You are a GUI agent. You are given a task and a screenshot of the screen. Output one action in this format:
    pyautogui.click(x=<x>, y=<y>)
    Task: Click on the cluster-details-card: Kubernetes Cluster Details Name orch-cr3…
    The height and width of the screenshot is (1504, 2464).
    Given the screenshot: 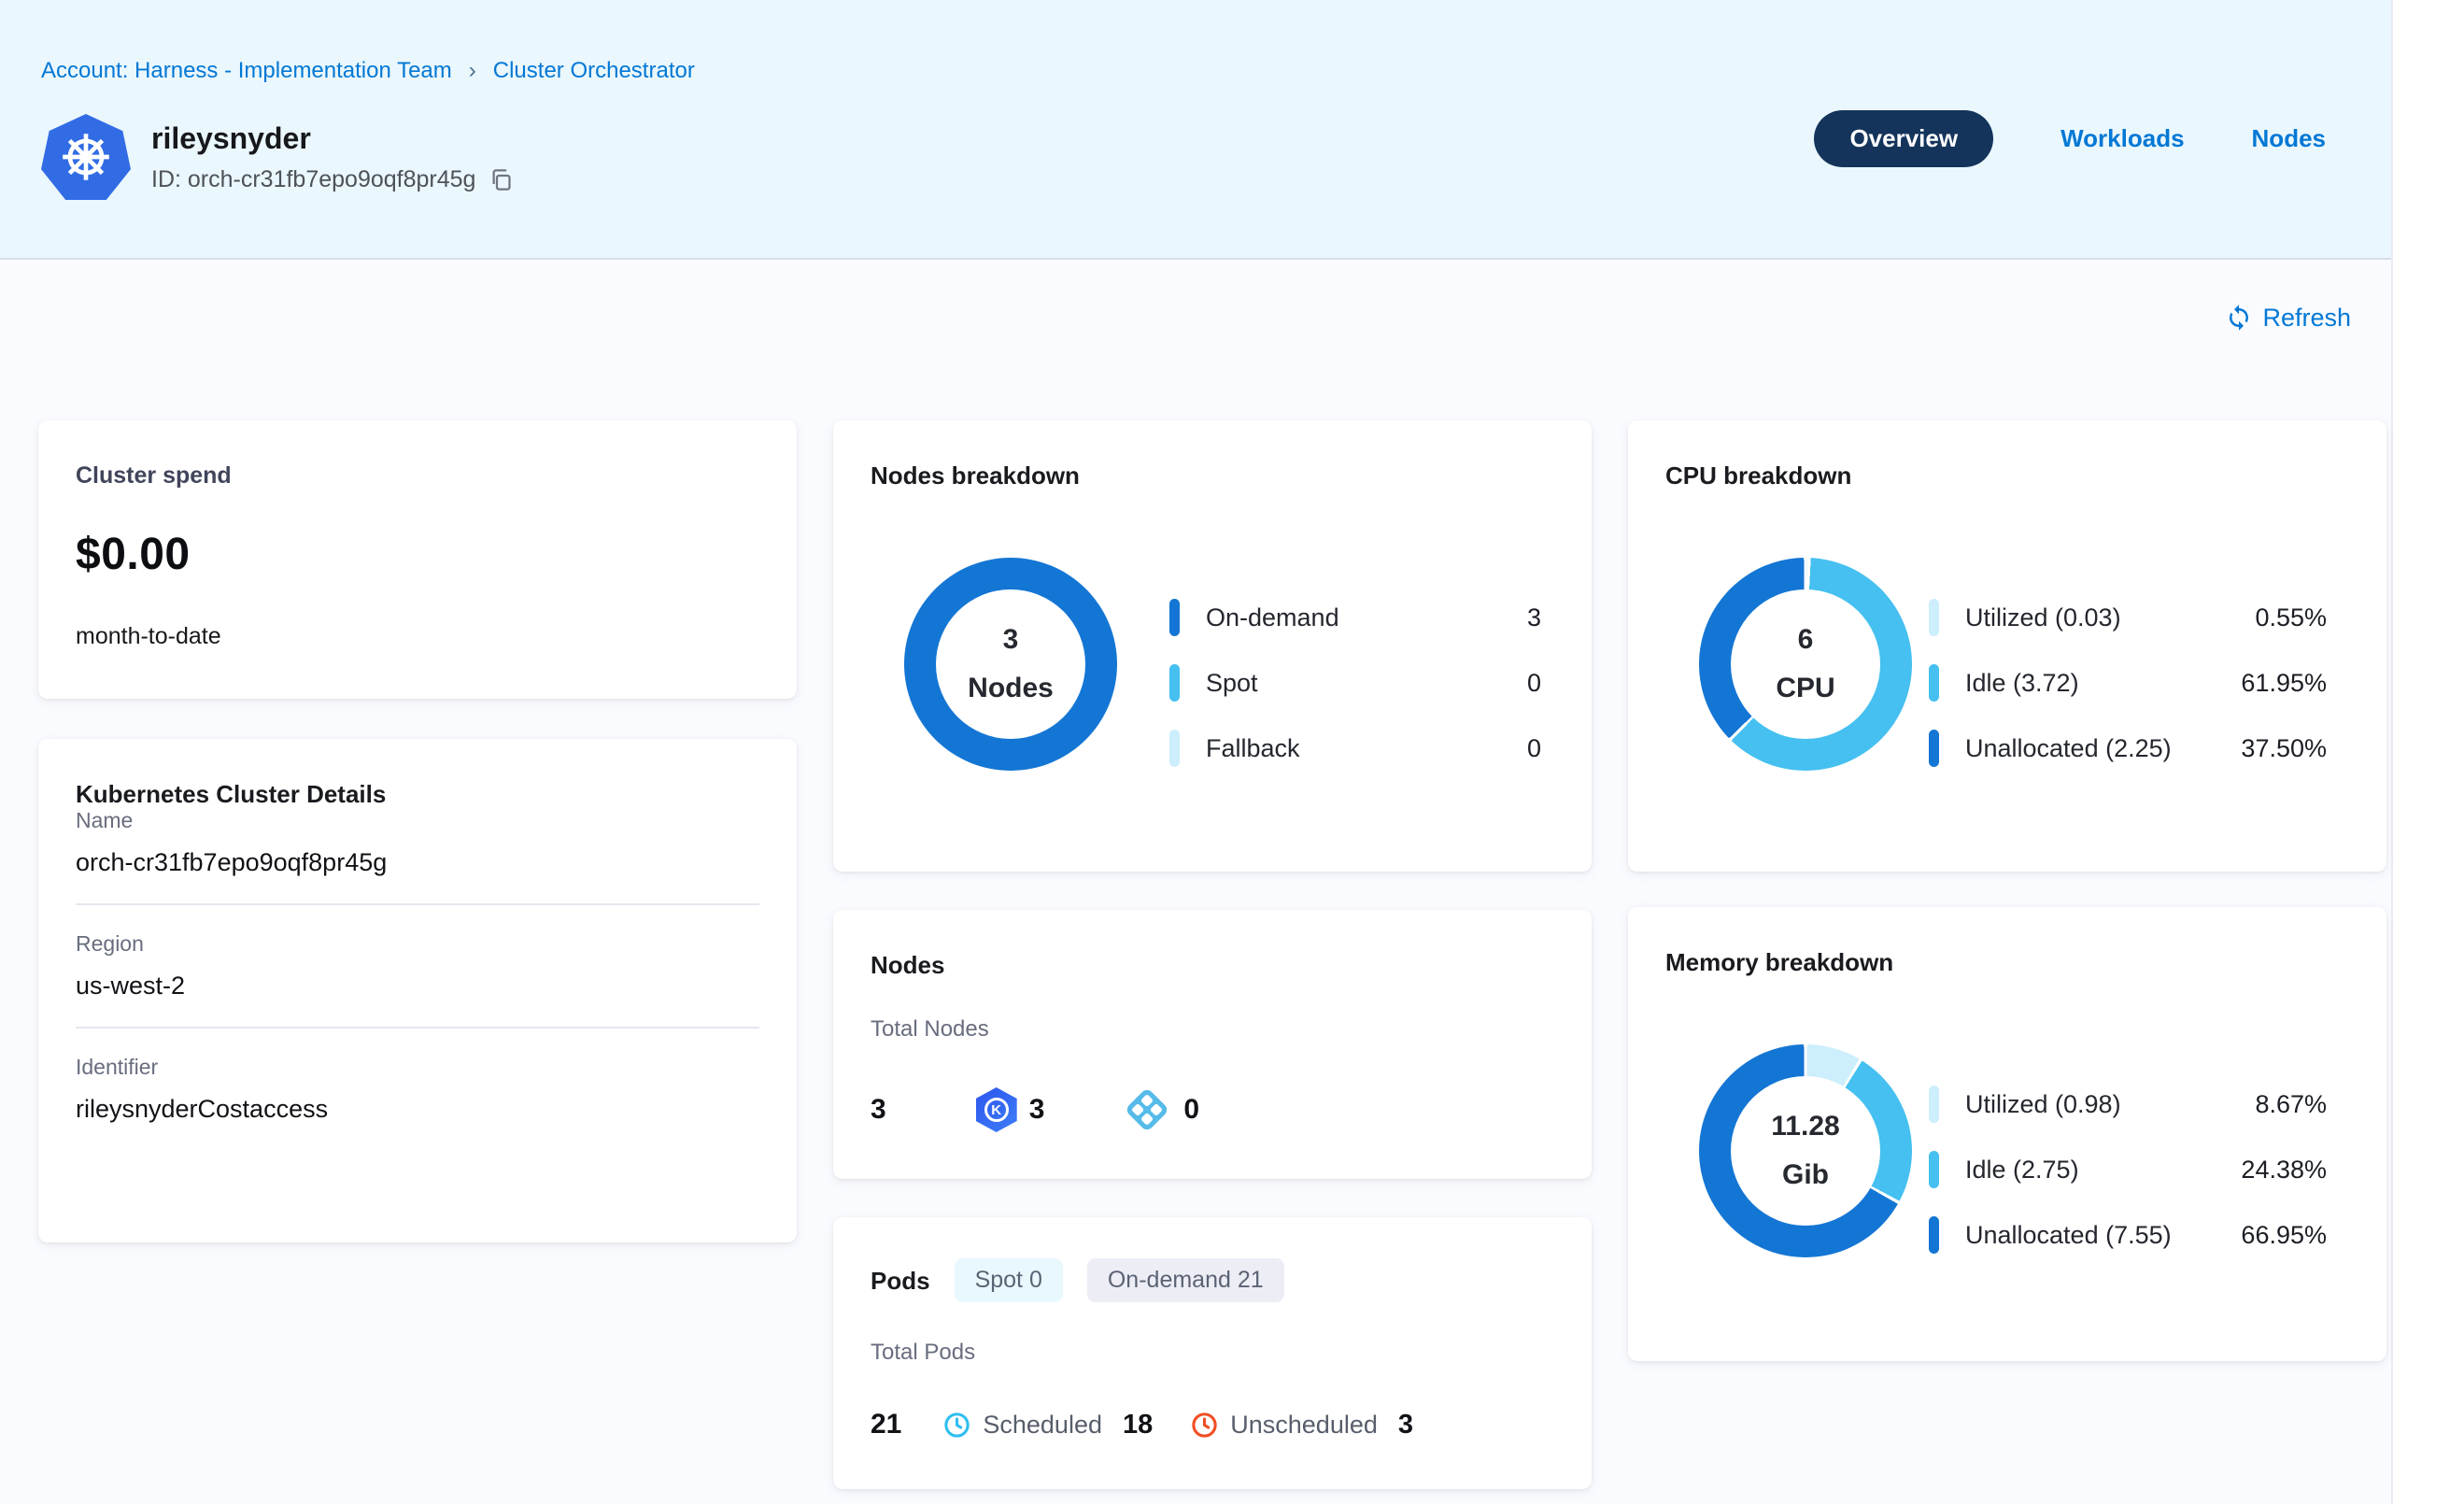 What is the action you would take?
    pyautogui.click(x=418, y=990)
    